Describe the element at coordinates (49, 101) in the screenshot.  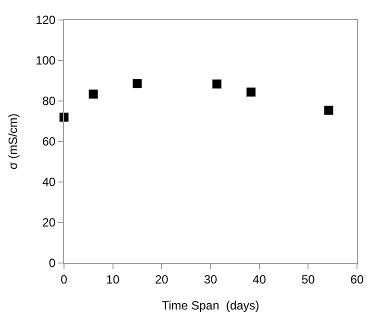
I see `y-tick-label: 80` at that location.